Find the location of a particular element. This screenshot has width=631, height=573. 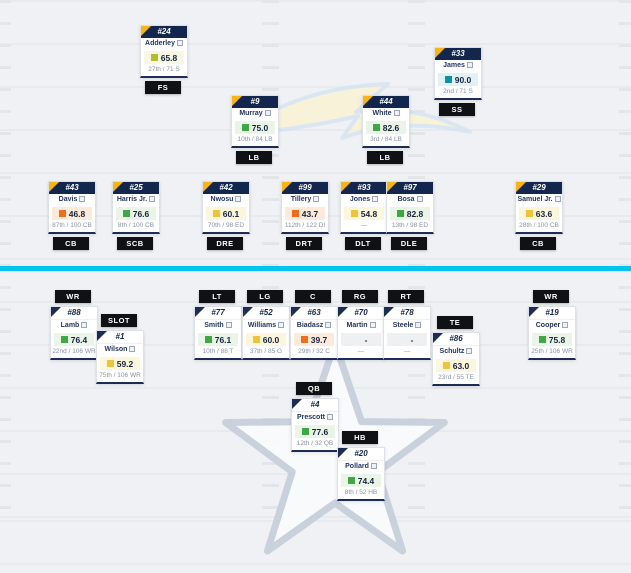

player-name: Prescott is located at coordinates (310, 417).